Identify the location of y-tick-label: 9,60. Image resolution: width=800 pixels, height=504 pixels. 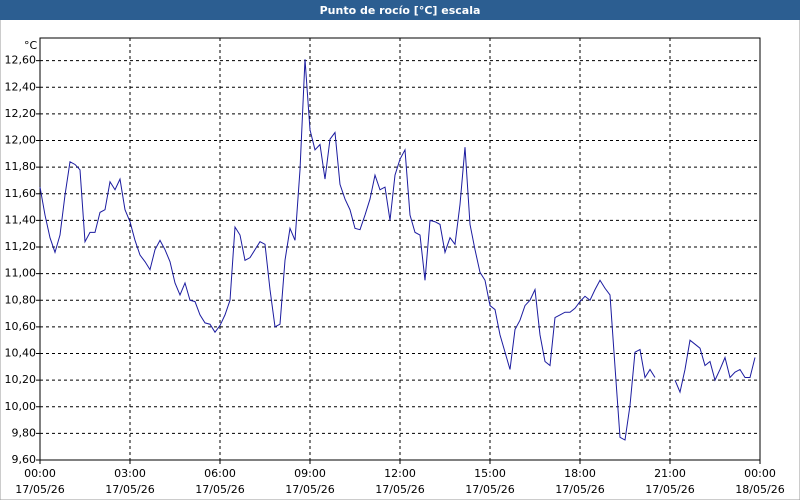
(24, 459).